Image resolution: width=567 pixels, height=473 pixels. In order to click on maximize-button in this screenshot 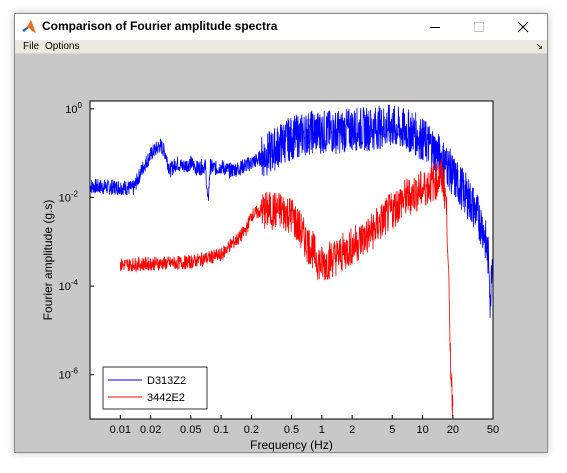, I will do `click(479, 27)`.